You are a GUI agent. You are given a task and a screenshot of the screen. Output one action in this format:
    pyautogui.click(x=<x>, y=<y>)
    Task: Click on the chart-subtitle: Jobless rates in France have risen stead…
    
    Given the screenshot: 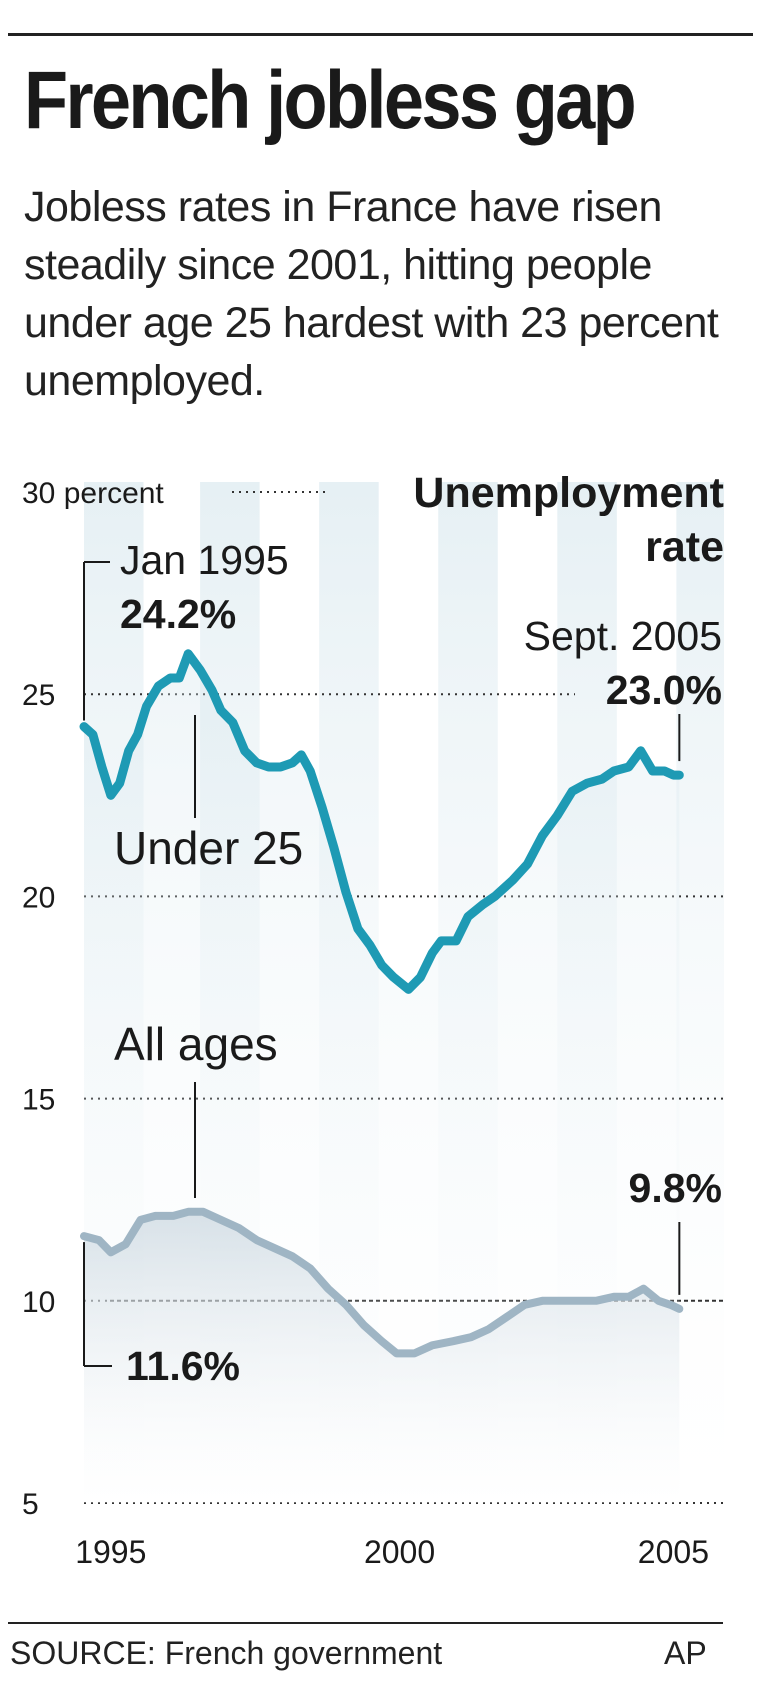 What is the action you would take?
    pyautogui.click(x=371, y=294)
    